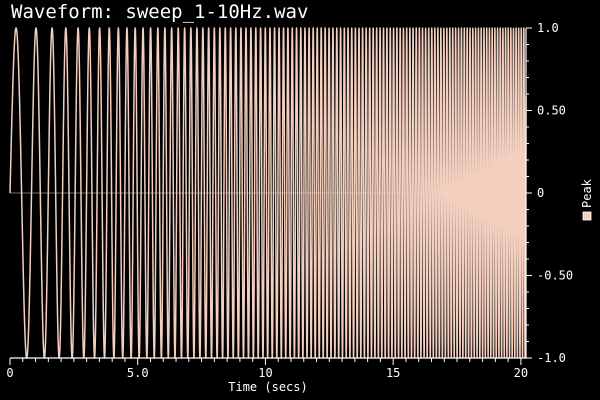 The height and width of the screenshot is (400, 600). Describe the element at coordinates (9, 373) in the screenshot. I see `x-tick-label: 0` at that location.